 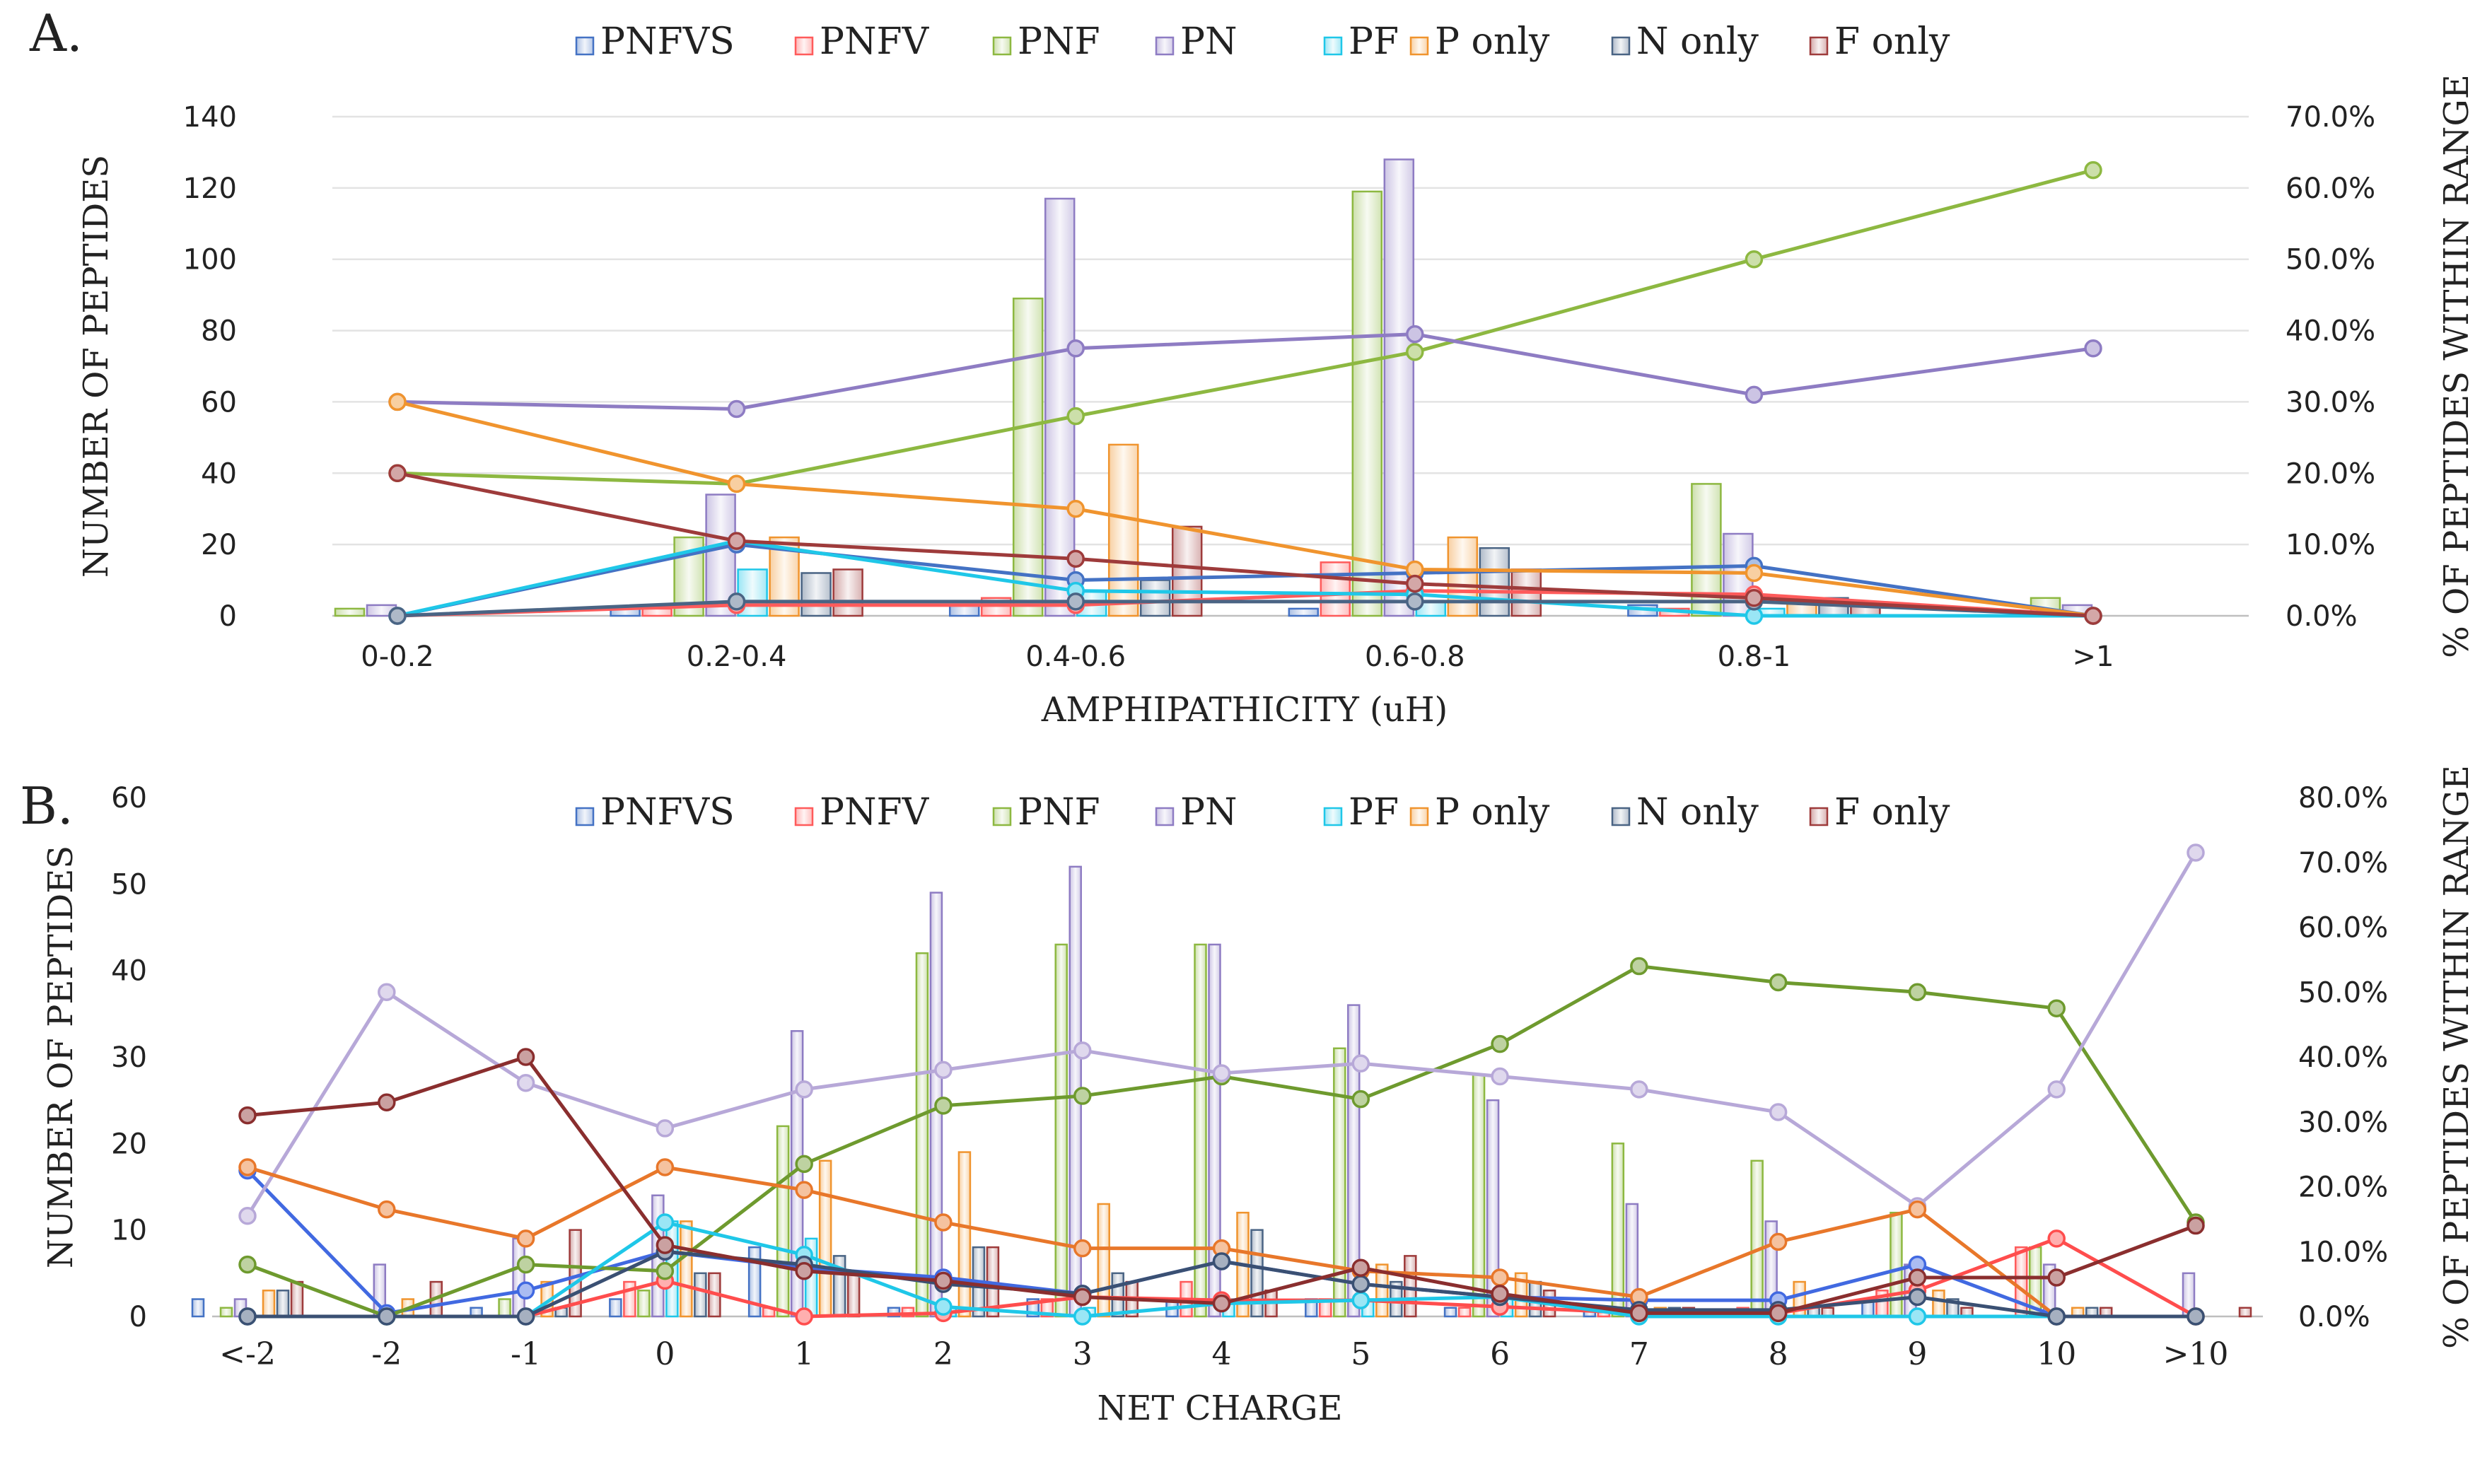 I want to click on panel-b-x-tick-label: 1, so click(x=804, y=1354).